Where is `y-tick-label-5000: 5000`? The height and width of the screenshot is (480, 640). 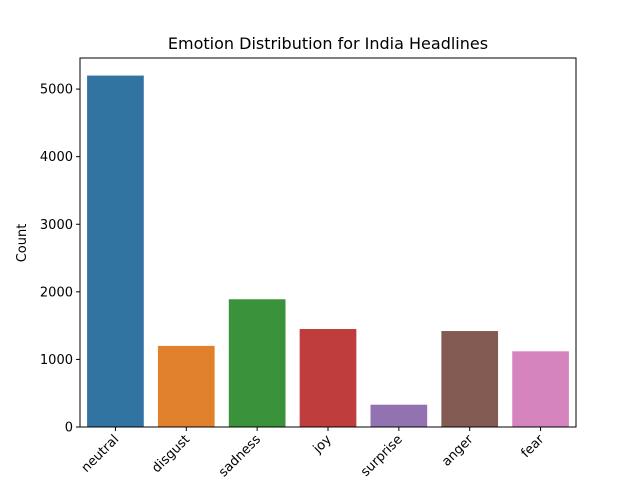 y-tick-label-5000: 5000 is located at coordinates (56, 90).